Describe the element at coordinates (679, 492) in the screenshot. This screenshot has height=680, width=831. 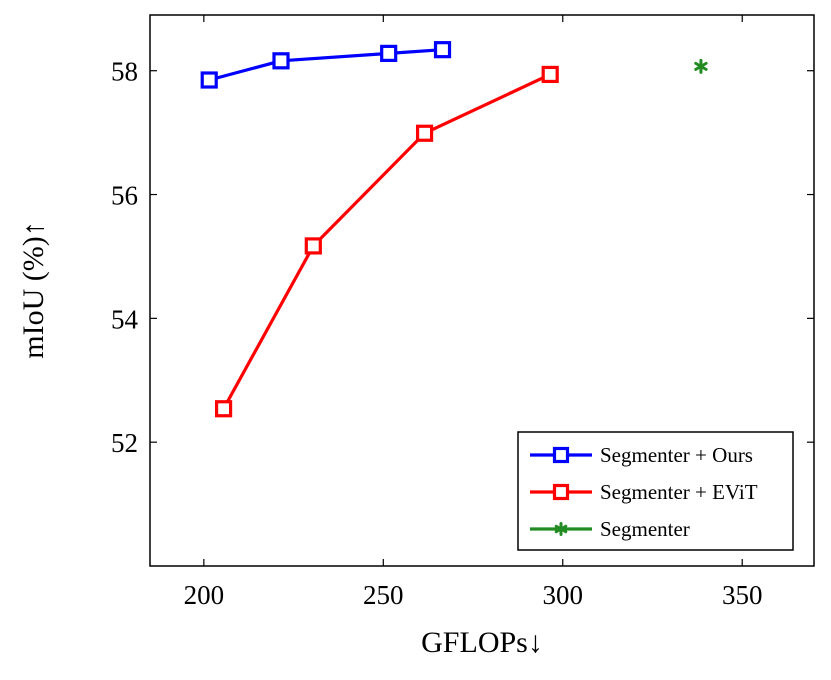
I see `legend-label: Segmenter + EViT` at that location.